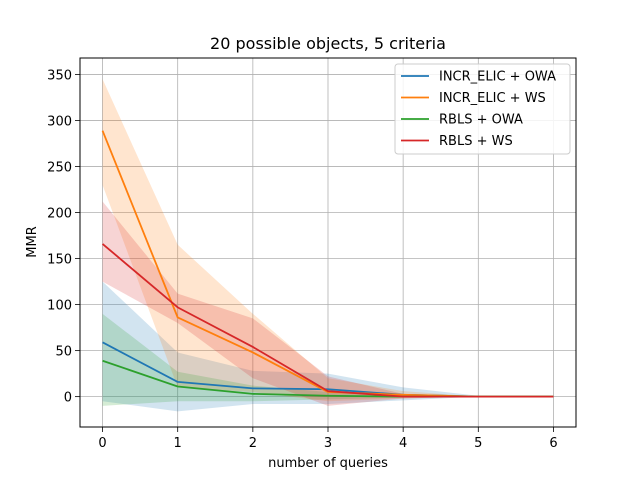 This screenshot has height=480, width=640. What do you see at coordinates (481, 120) in the screenshot?
I see `legend-label: RBLS + OWA` at bounding box center [481, 120].